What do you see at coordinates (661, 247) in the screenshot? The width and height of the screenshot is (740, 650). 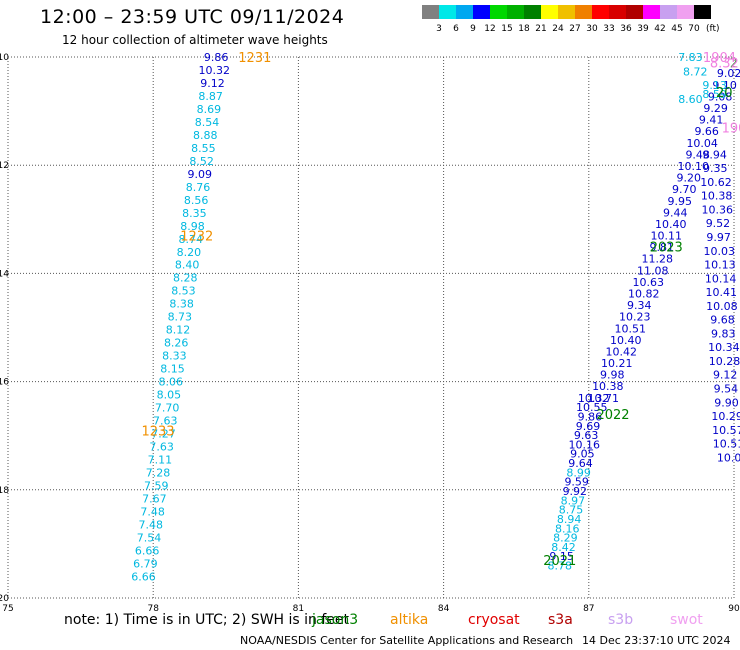 I see `wave-height-value: 9.81` at bounding box center [661, 247].